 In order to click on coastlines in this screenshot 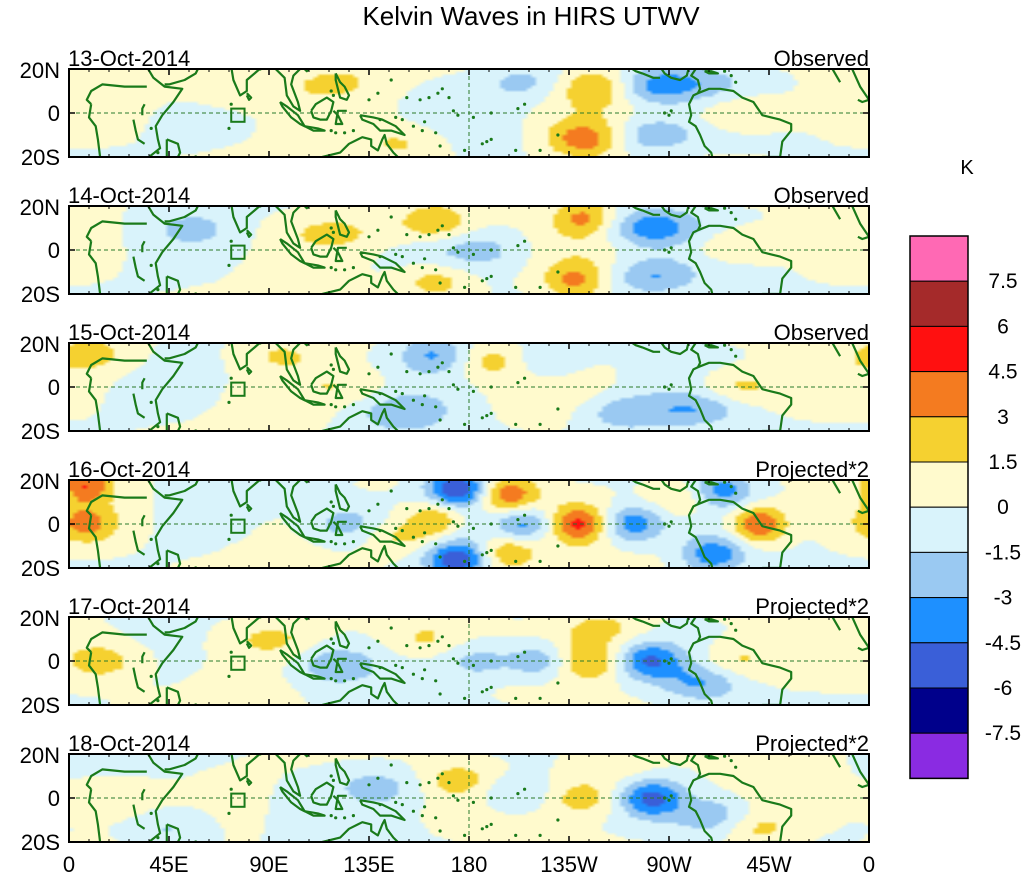, I will do `click(469, 113)`.